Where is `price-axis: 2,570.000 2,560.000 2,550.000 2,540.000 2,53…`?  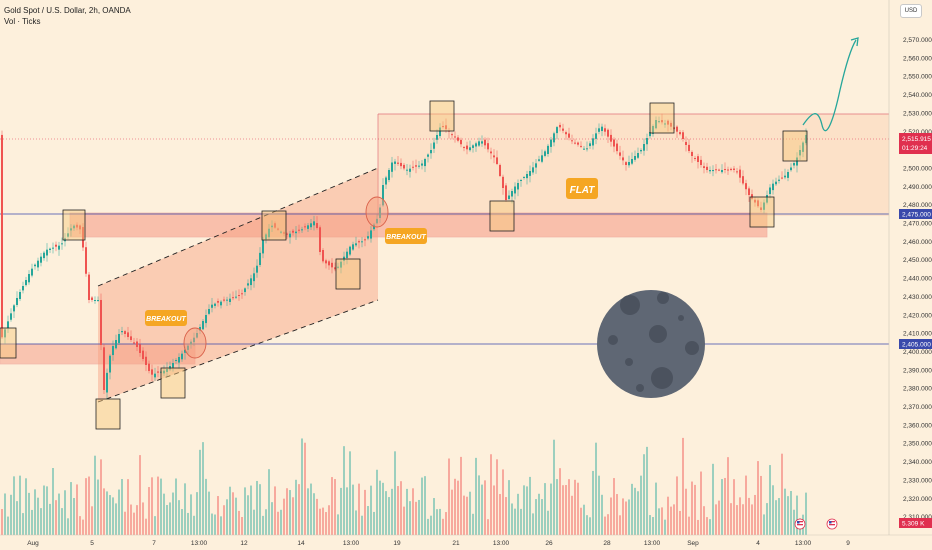 price-axis: 2,570.000 2,560.000 2,550.000 2,540.000 2,53… is located at coordinates (917, 279).